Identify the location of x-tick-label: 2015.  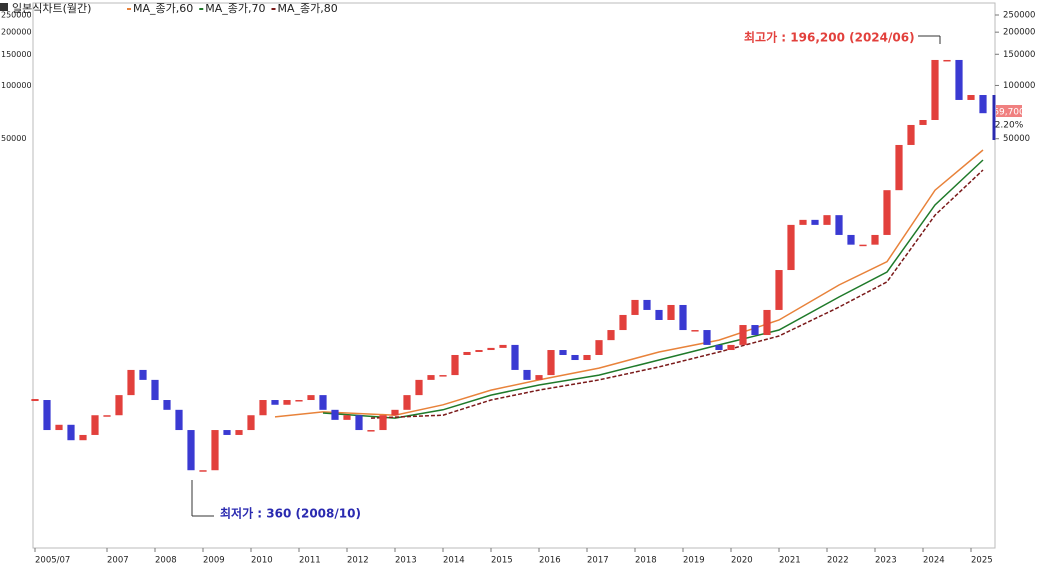
(502, 561).